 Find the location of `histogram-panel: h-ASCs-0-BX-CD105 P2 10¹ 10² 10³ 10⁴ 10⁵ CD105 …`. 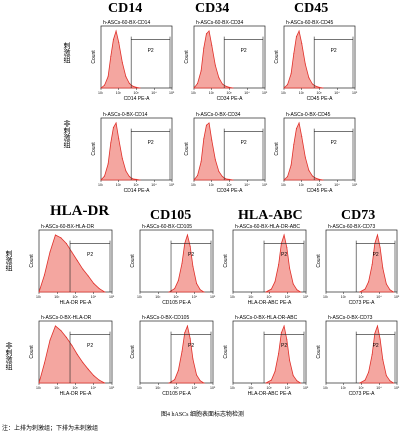

histogram-panel: h-ASCs-0-BX-CD105 P2 10¹ 10² 10³ 10⁴ 10⁵ CD105 … is located at coordinates (173, 356).